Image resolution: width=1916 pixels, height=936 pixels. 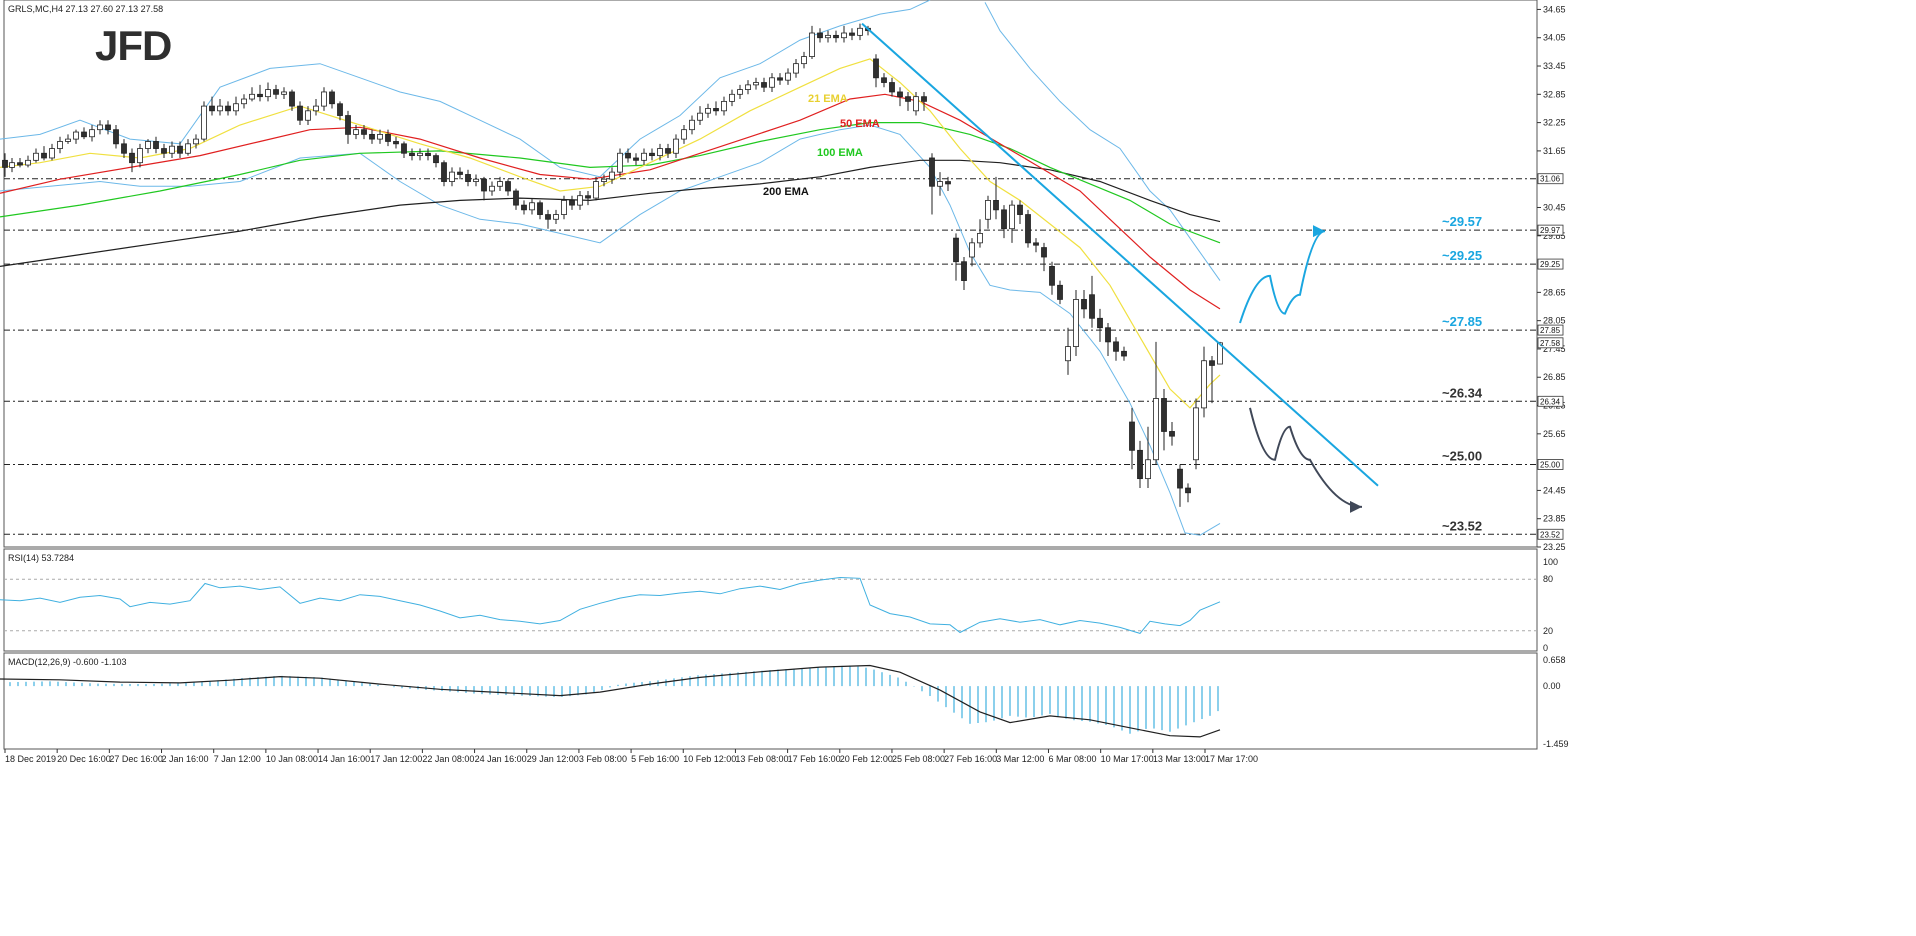 What do you see at coordinates (784, 702) in the screenshot?
I see `macd-indicator: 0.658 0.00 -1.459` at bounding box center [784, 702].